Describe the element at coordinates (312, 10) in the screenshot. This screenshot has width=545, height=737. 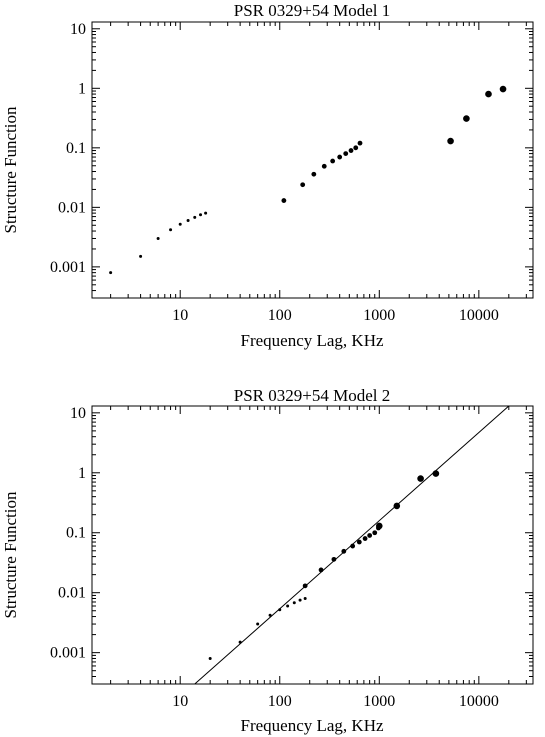
I see `chart-title: PSR 0329+54 Model 1` at that location.